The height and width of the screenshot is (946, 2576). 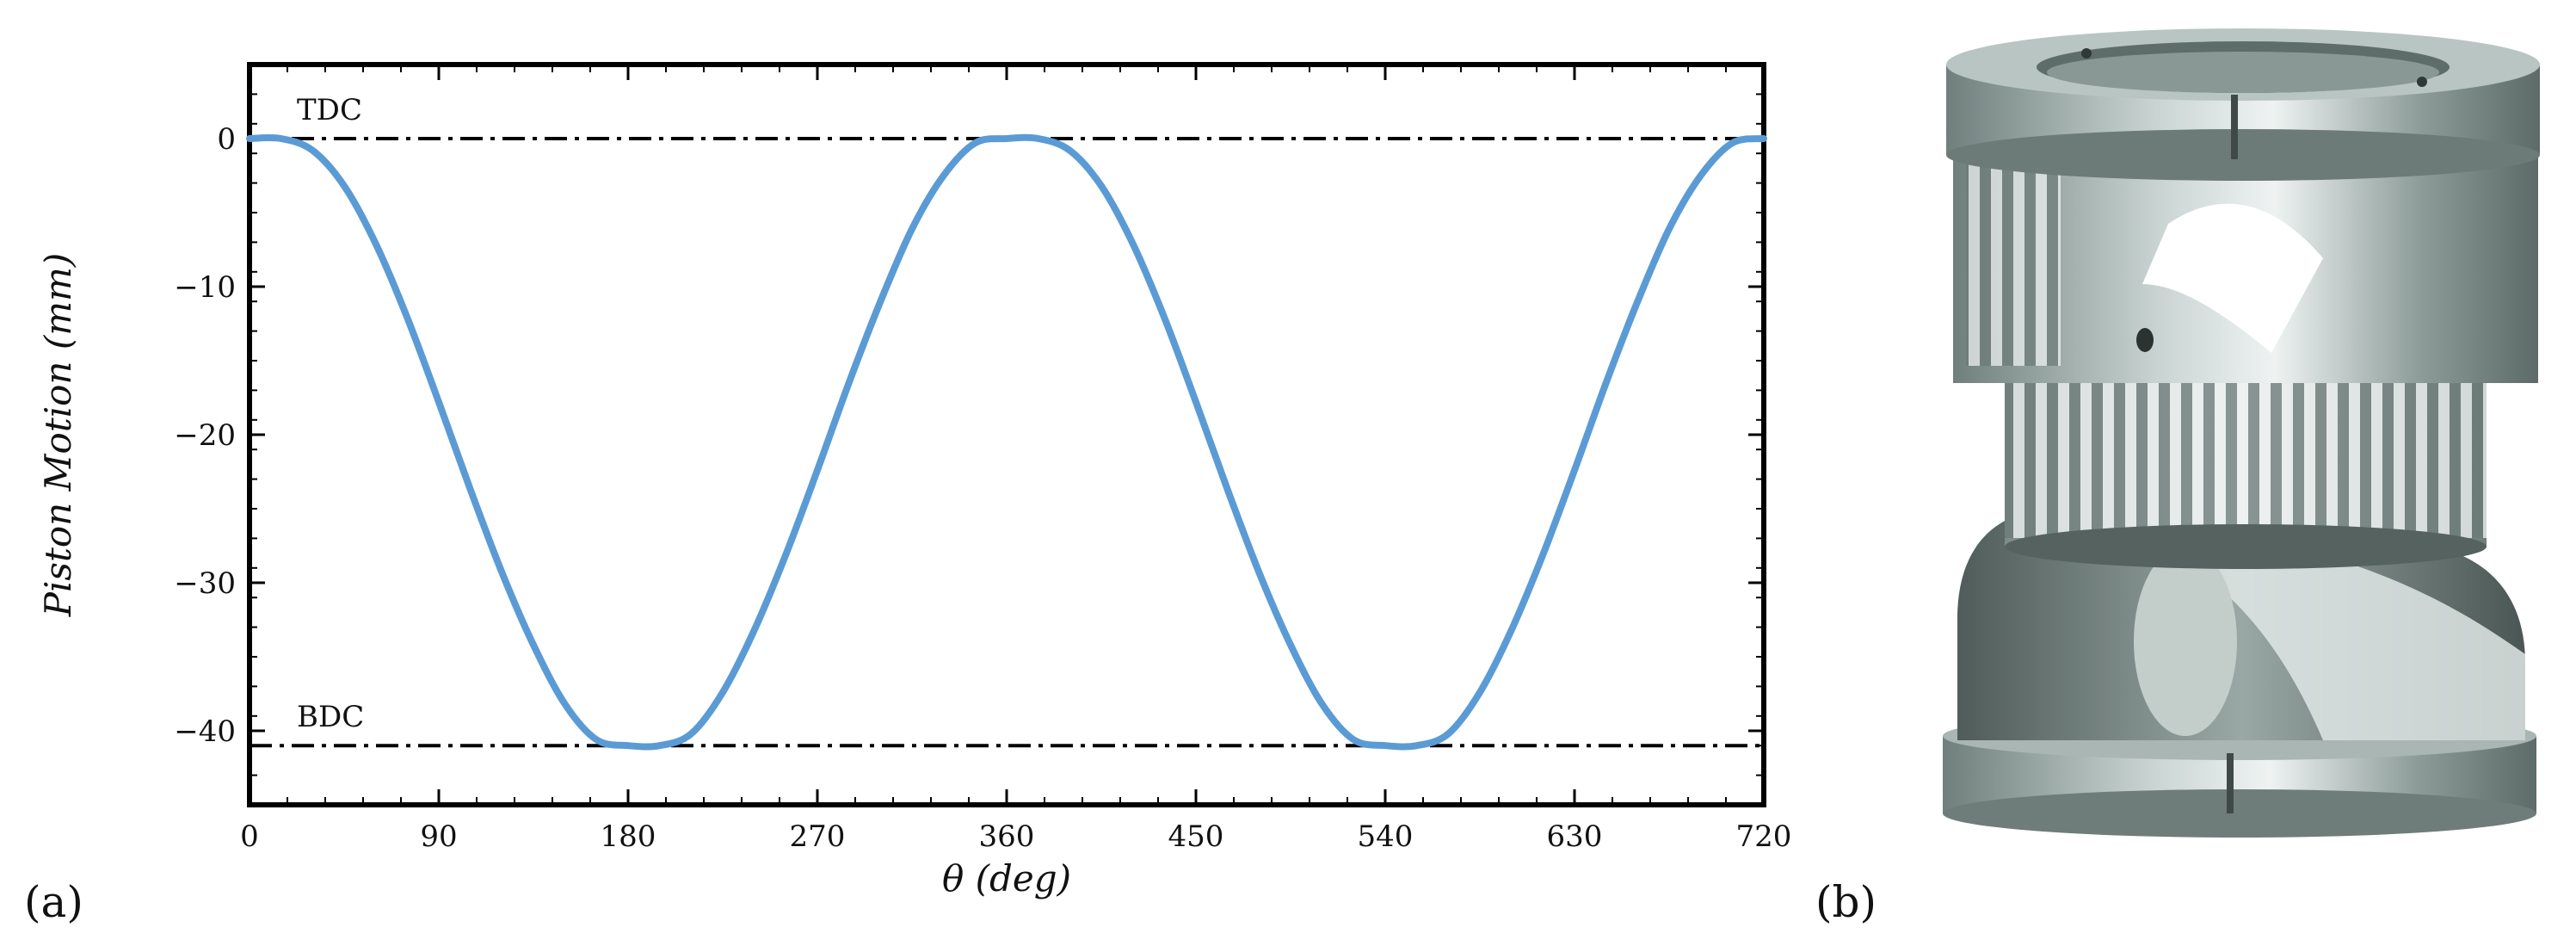 What do you see at coordinates (58, 435) in the screenshot?
I see `y-axis-label: Piston Motion (mm)` at bounding box center [58, 435].